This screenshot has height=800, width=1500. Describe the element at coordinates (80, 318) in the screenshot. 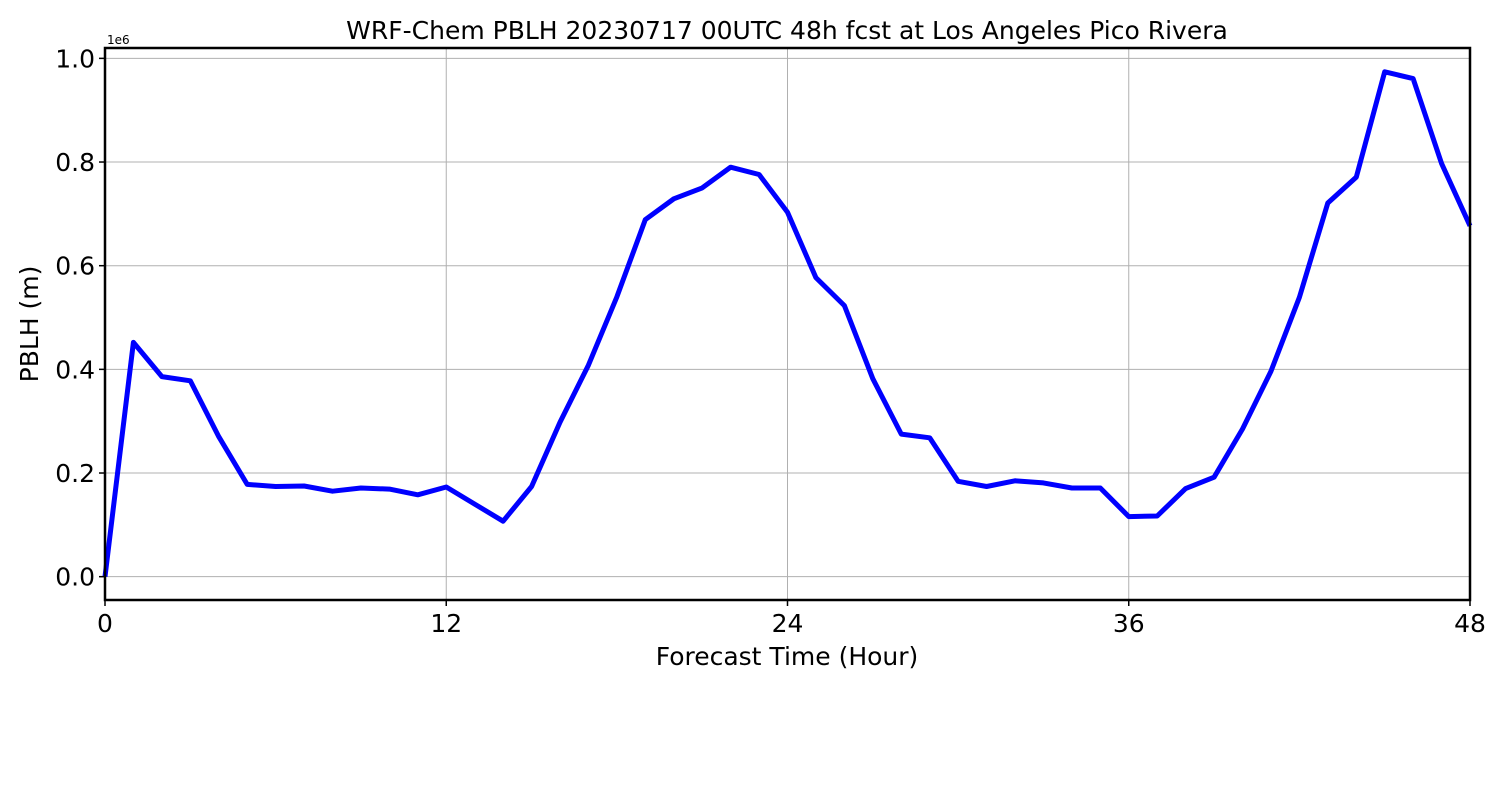

I see `y-axis: 0.0 0.2 0.4 0.6 0.8 1.0` at that location.